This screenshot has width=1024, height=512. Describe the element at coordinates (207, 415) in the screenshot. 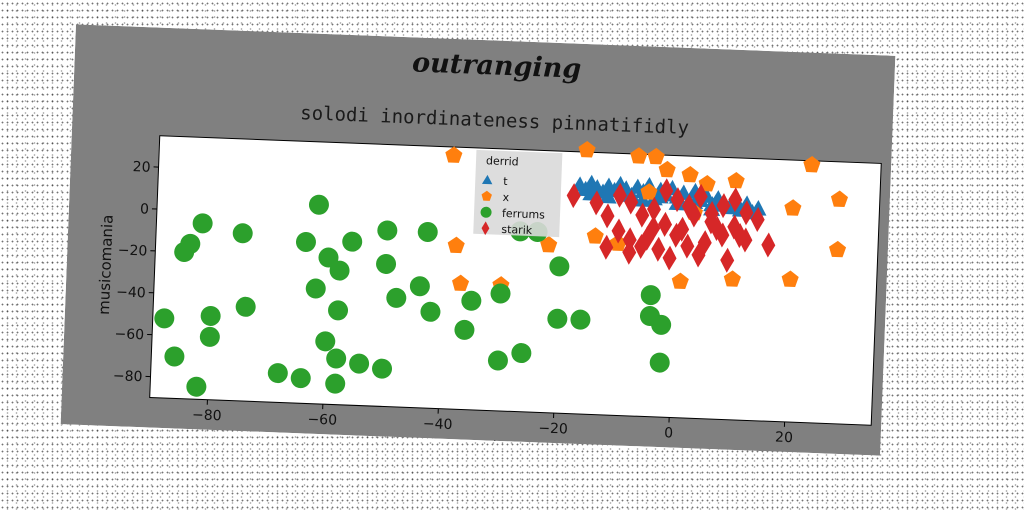

I see `x-tick-label: −80` at that location.